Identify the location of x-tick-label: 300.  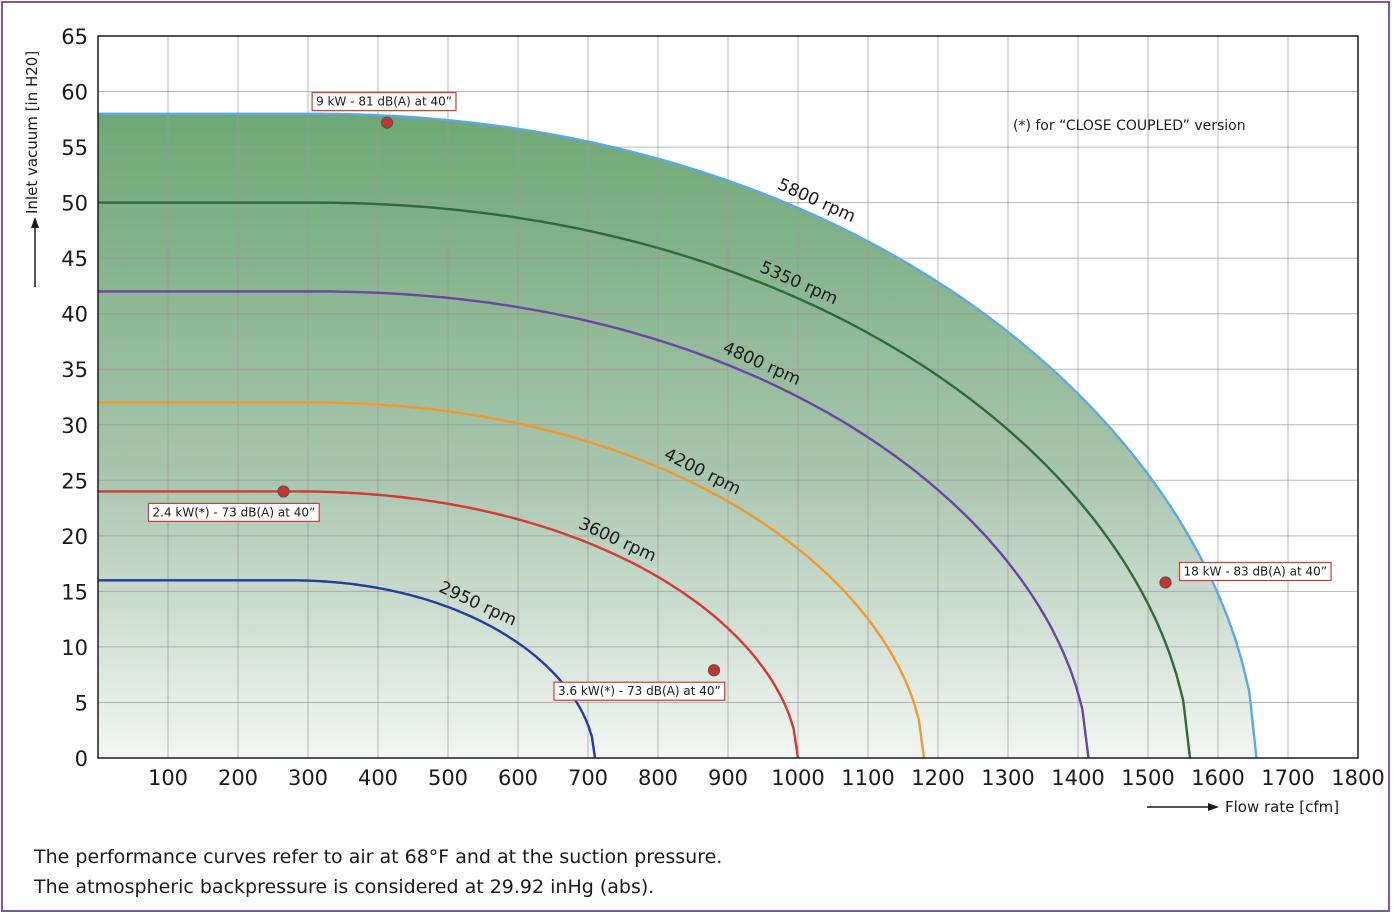
(308, 778).